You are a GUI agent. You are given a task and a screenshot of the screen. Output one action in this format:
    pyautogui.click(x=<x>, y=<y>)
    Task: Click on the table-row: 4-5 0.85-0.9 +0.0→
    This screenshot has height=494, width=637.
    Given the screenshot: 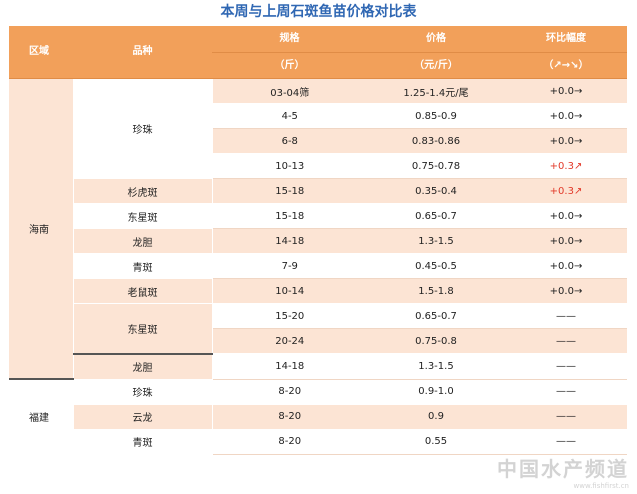 What is the action you would take?
    pyautogui.click(x=318, y=116)
    